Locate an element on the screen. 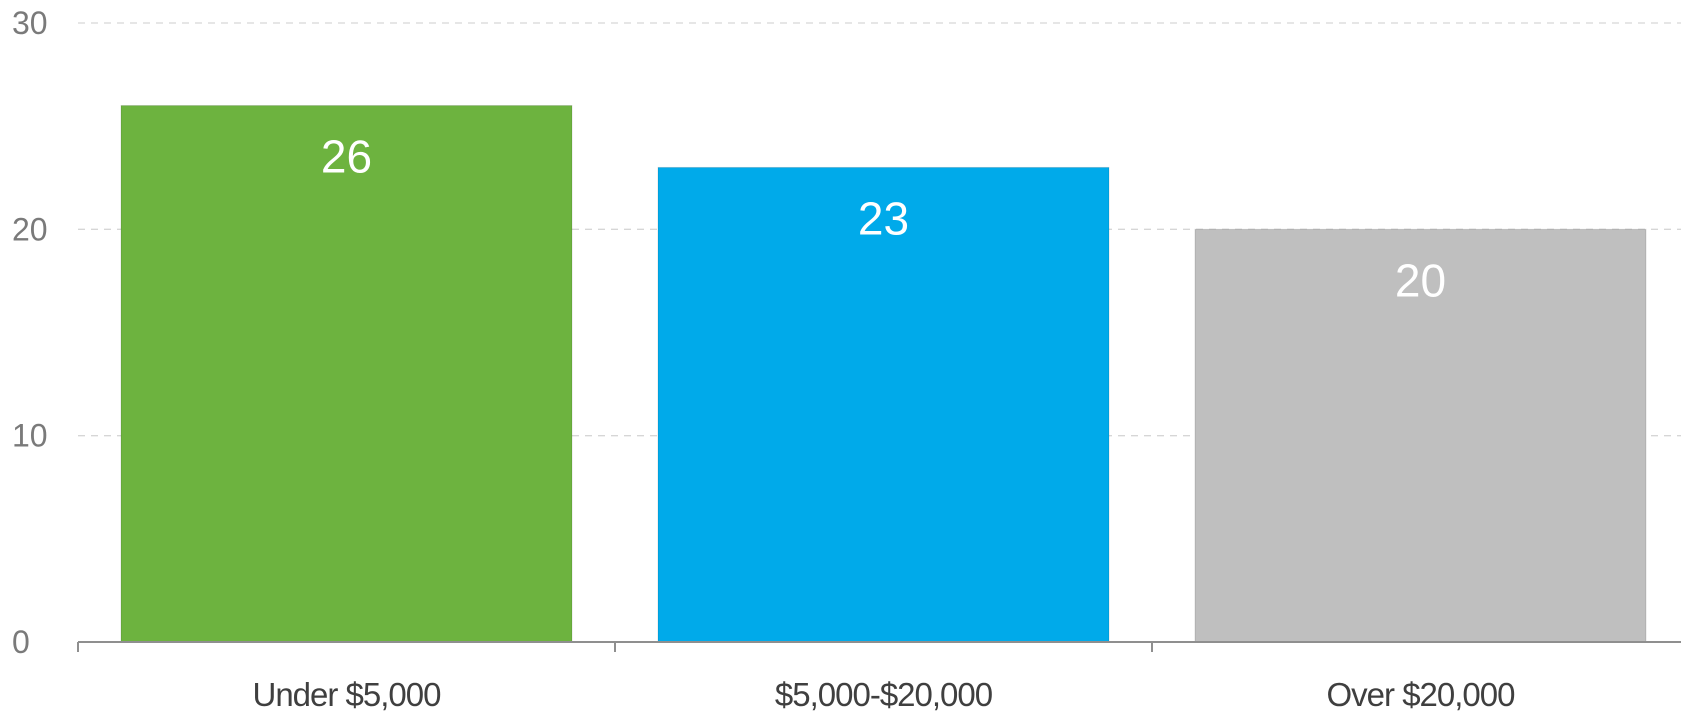  y-tick-label: 10 is located at coordinates (30, 436).